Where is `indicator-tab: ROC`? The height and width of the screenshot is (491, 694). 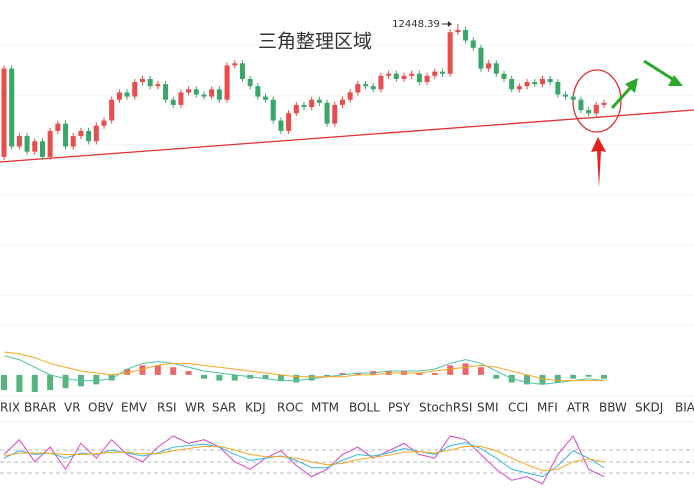
indicator-tab: ROC is located at coordinates (290, 408).